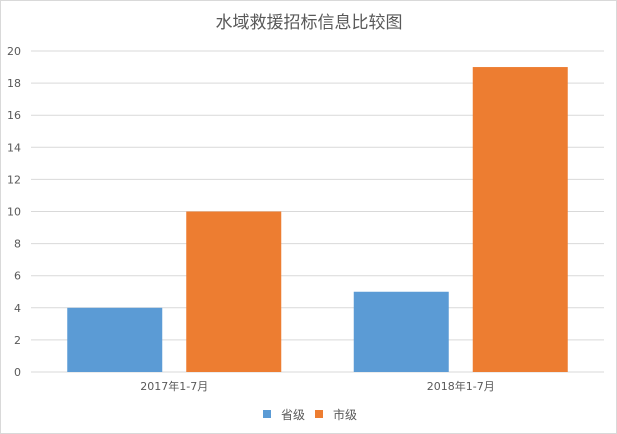  What do you see at coordinates (17, 276) in the screenshot?
I see `y-tick-label-6: 6` at bounding box center [17, 276].